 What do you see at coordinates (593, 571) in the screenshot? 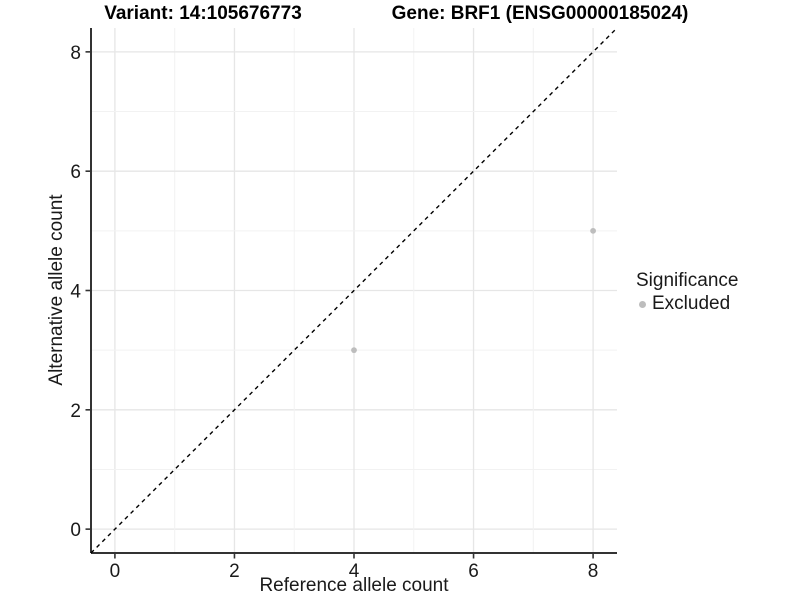
I see `x-tick-label: 8` at bounding box center [593, 571].